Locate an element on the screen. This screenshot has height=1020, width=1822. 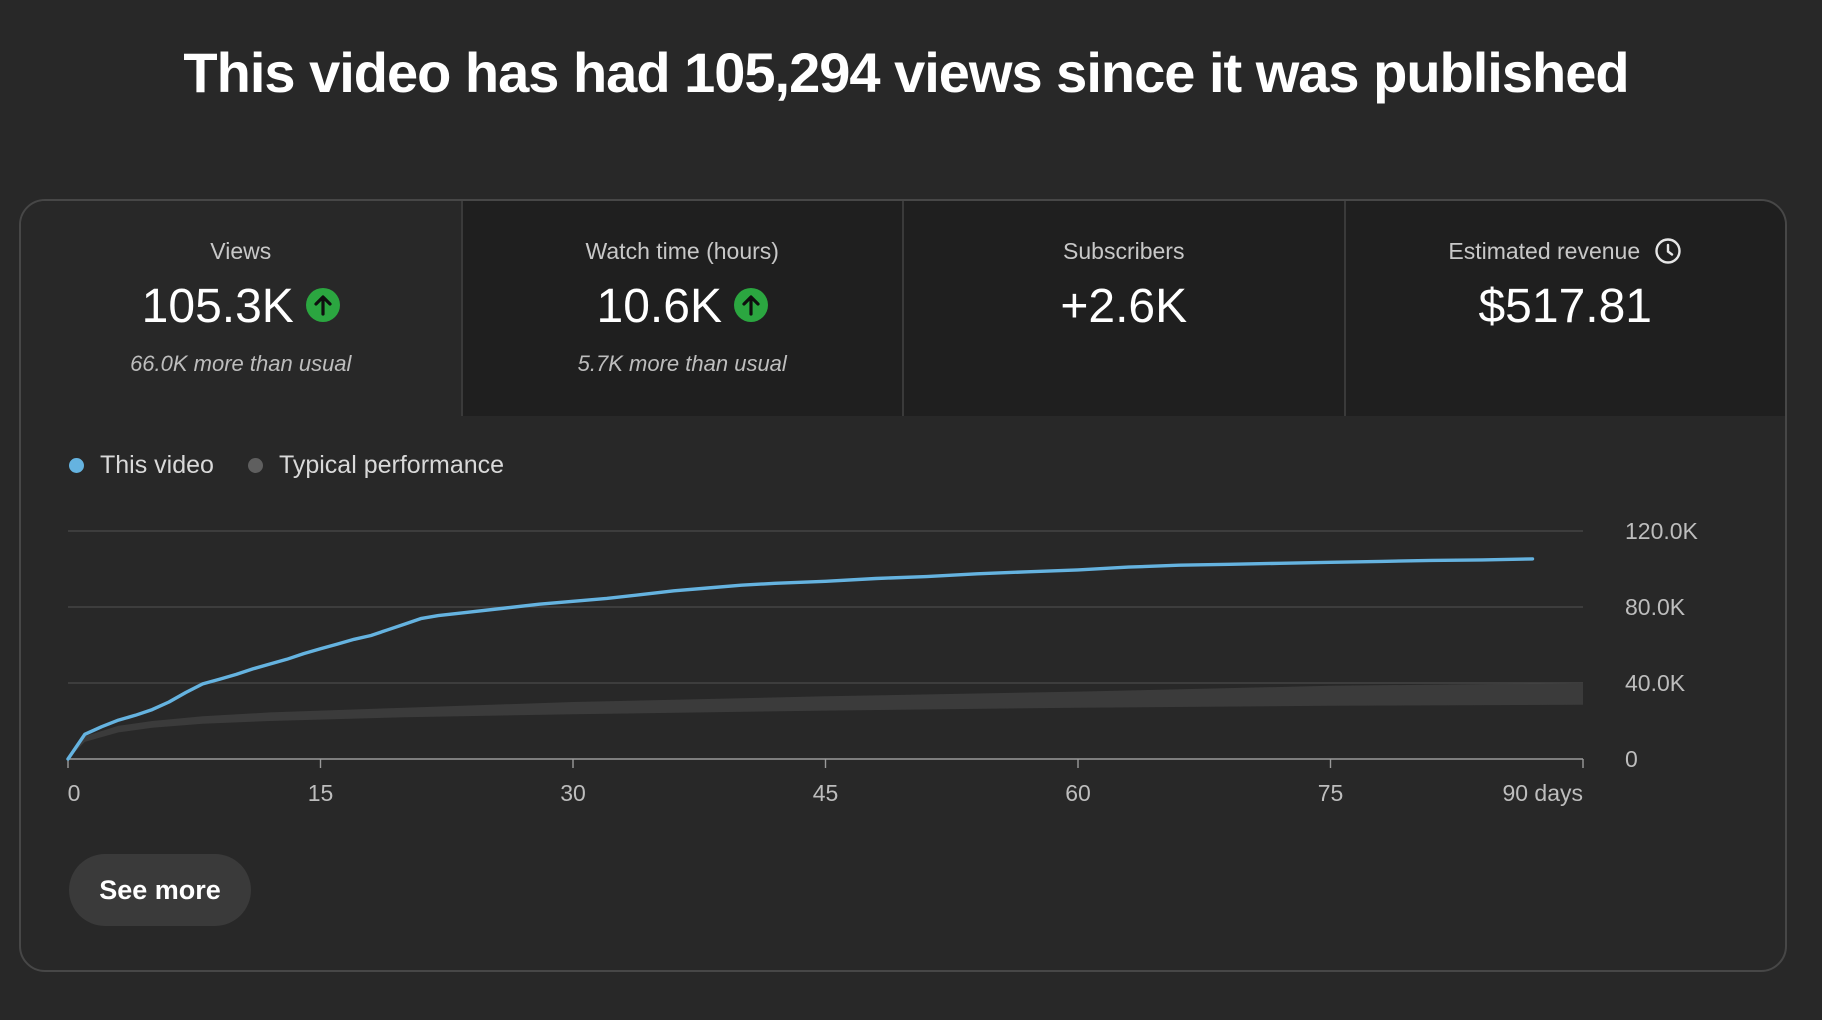
metric-estimated-revenue: Estimated revenue $517.81 is located at coordinates (1565, 308).